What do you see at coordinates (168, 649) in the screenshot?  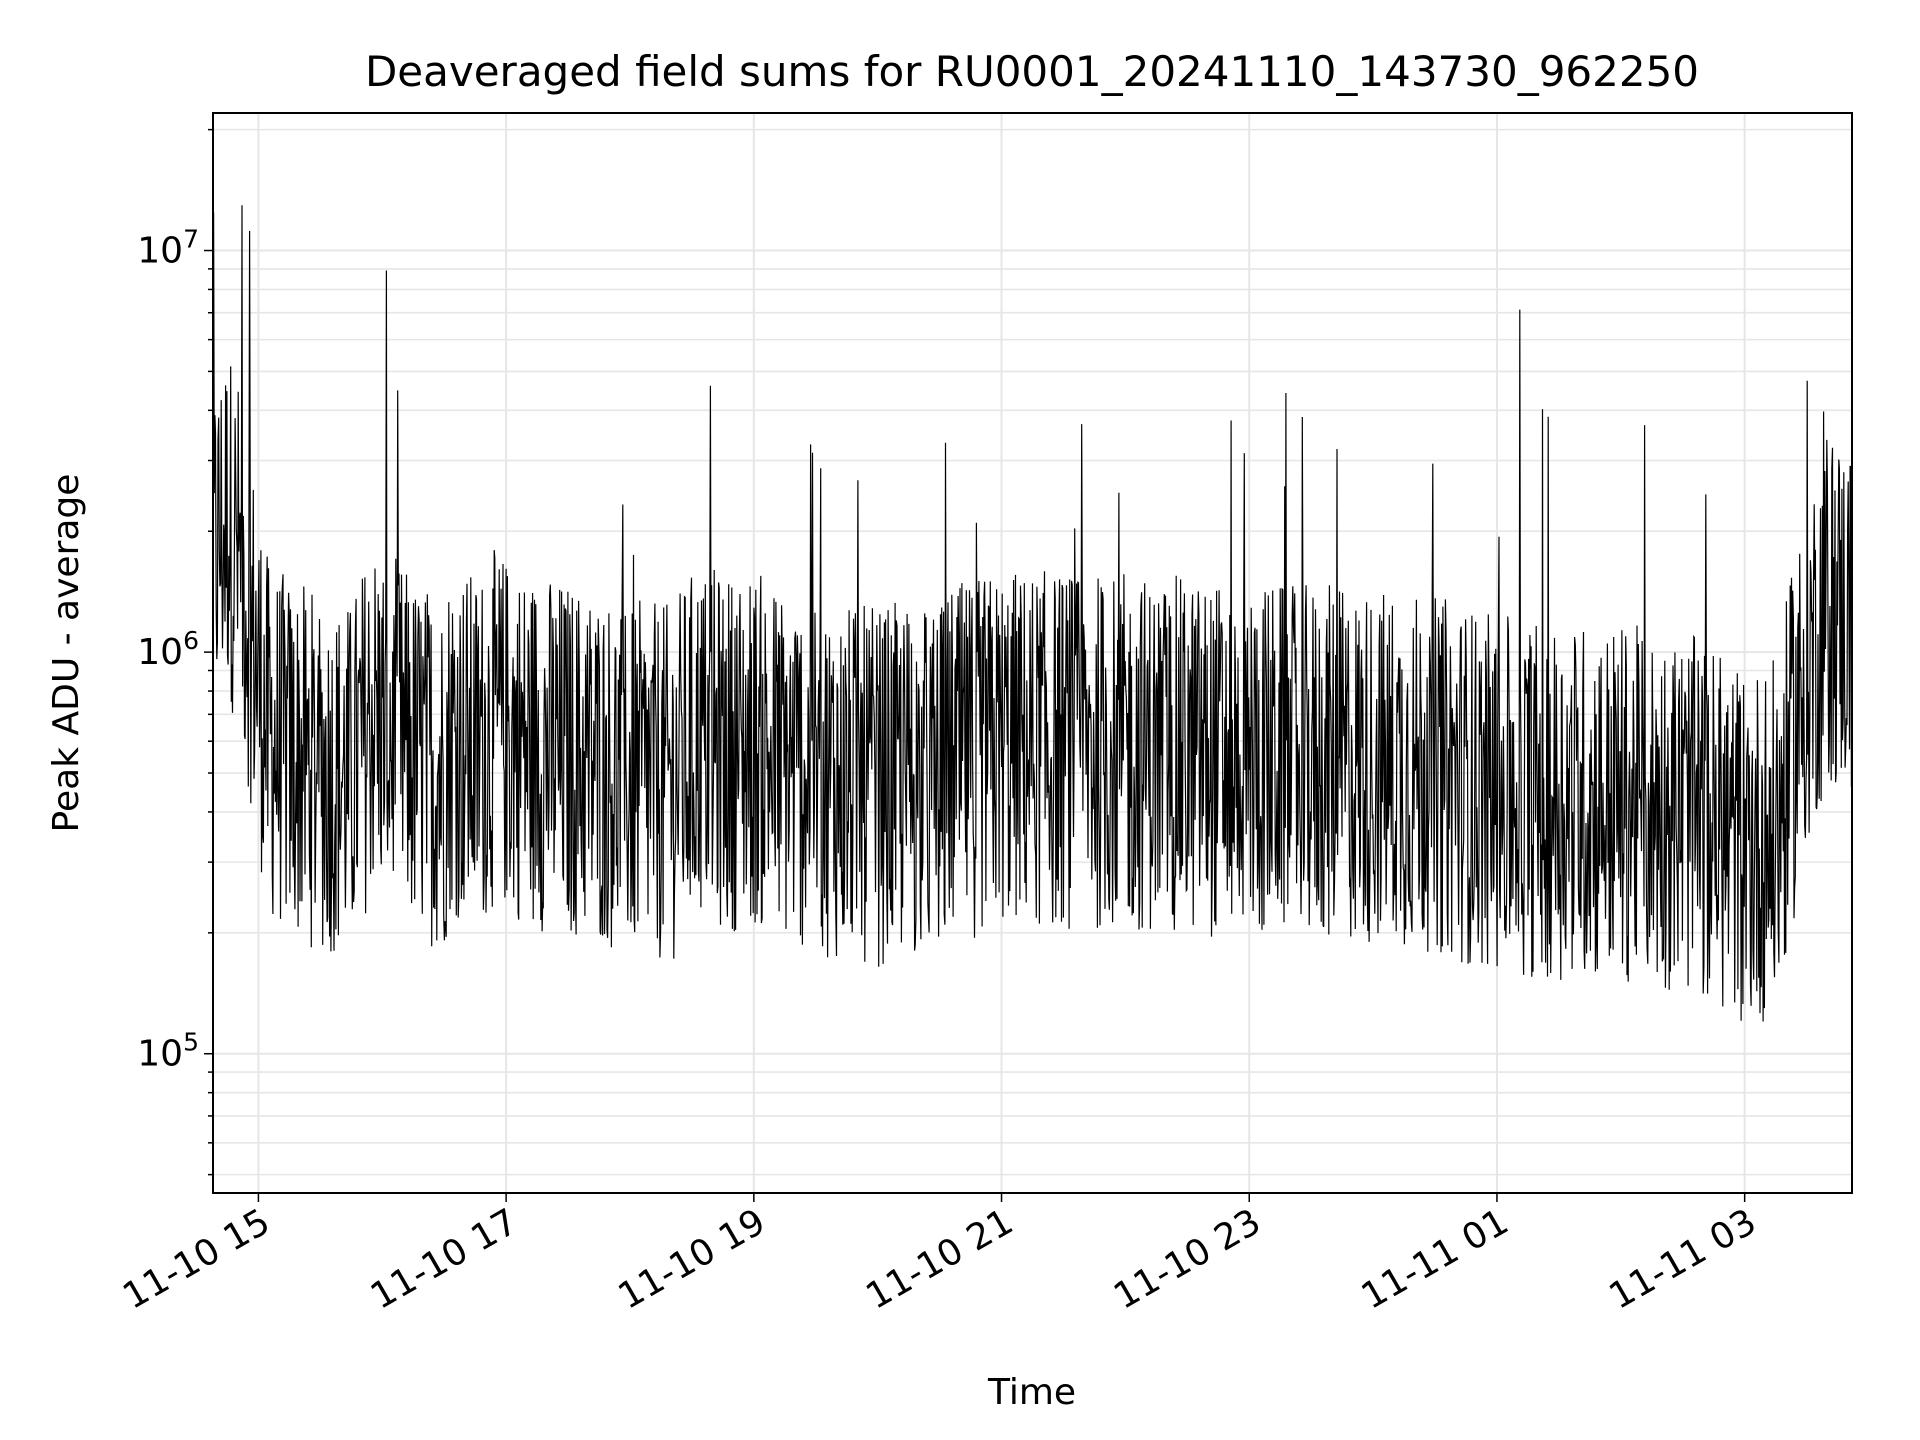 I see `y-tick-label: 10⁶` at bounding box center [168, 649].